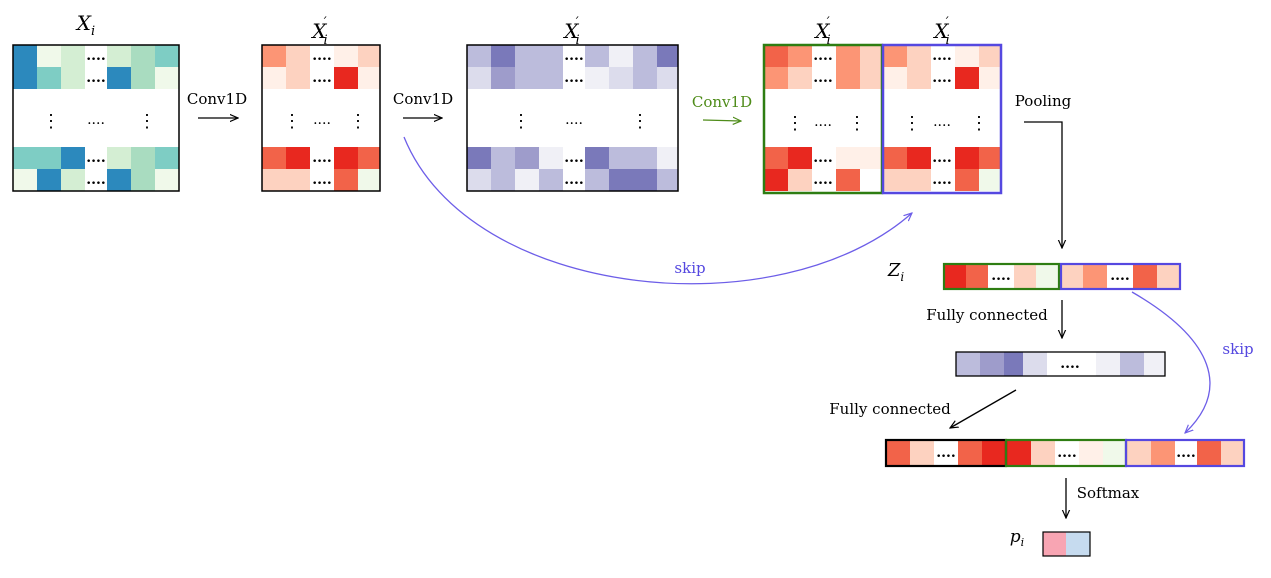 The width and height of the screenshot is (1271, 578). I want to click on z-vector-blue-frame, so click(1120, 276).